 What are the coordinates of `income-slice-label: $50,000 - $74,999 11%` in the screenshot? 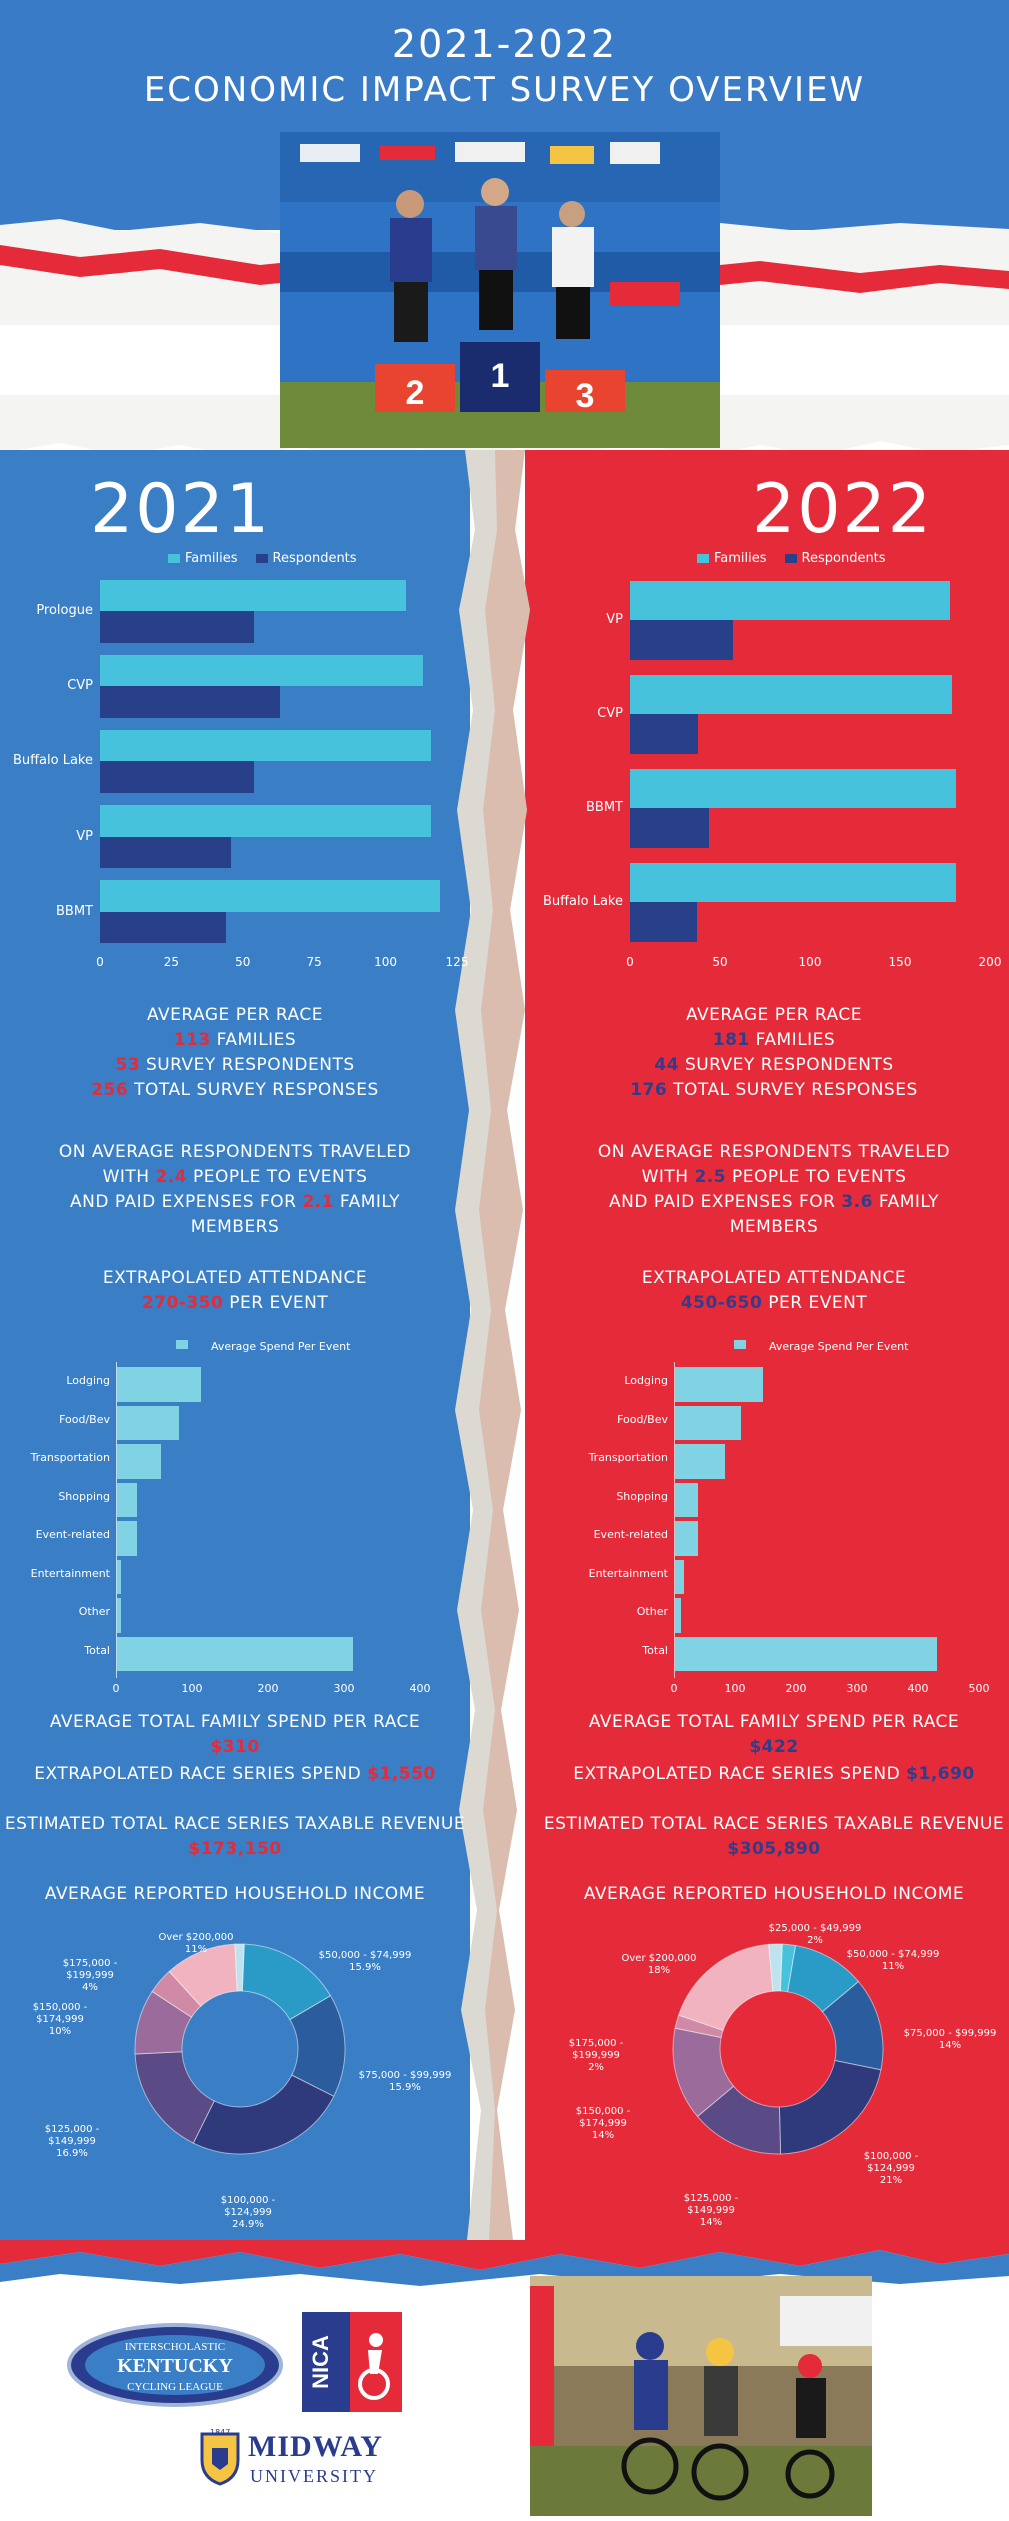 It's located at (893, 1961).